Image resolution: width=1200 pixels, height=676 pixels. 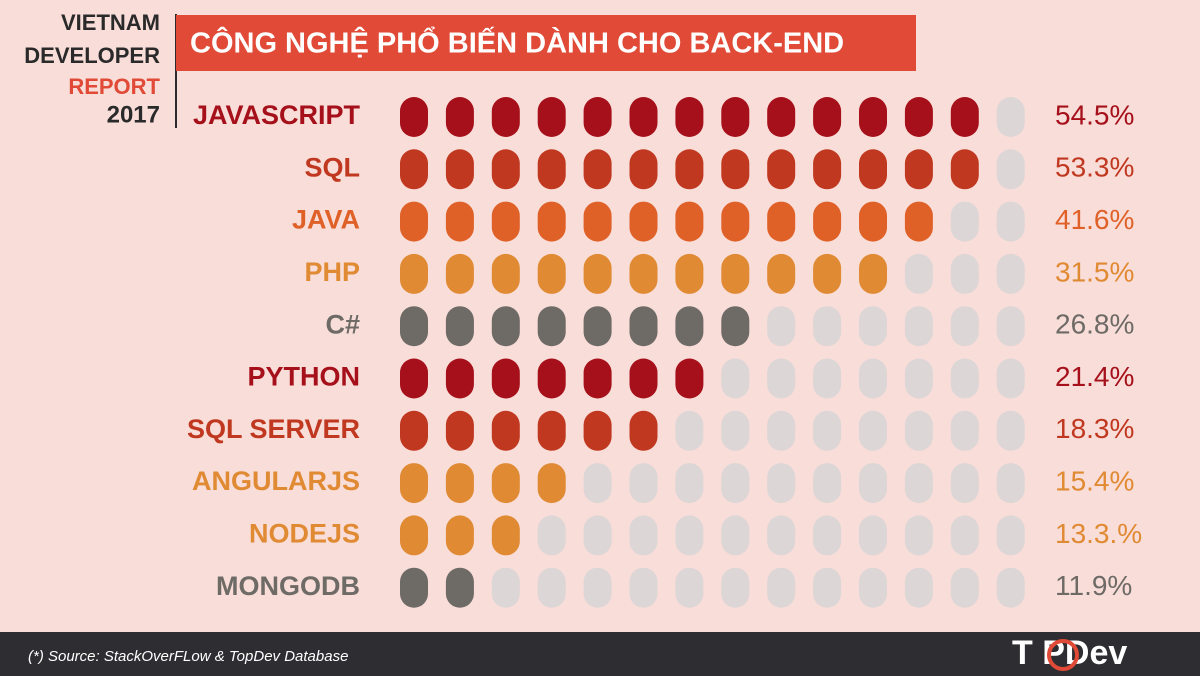 I want to click on value-label: 53.3%, so click(x=1094, y=167).